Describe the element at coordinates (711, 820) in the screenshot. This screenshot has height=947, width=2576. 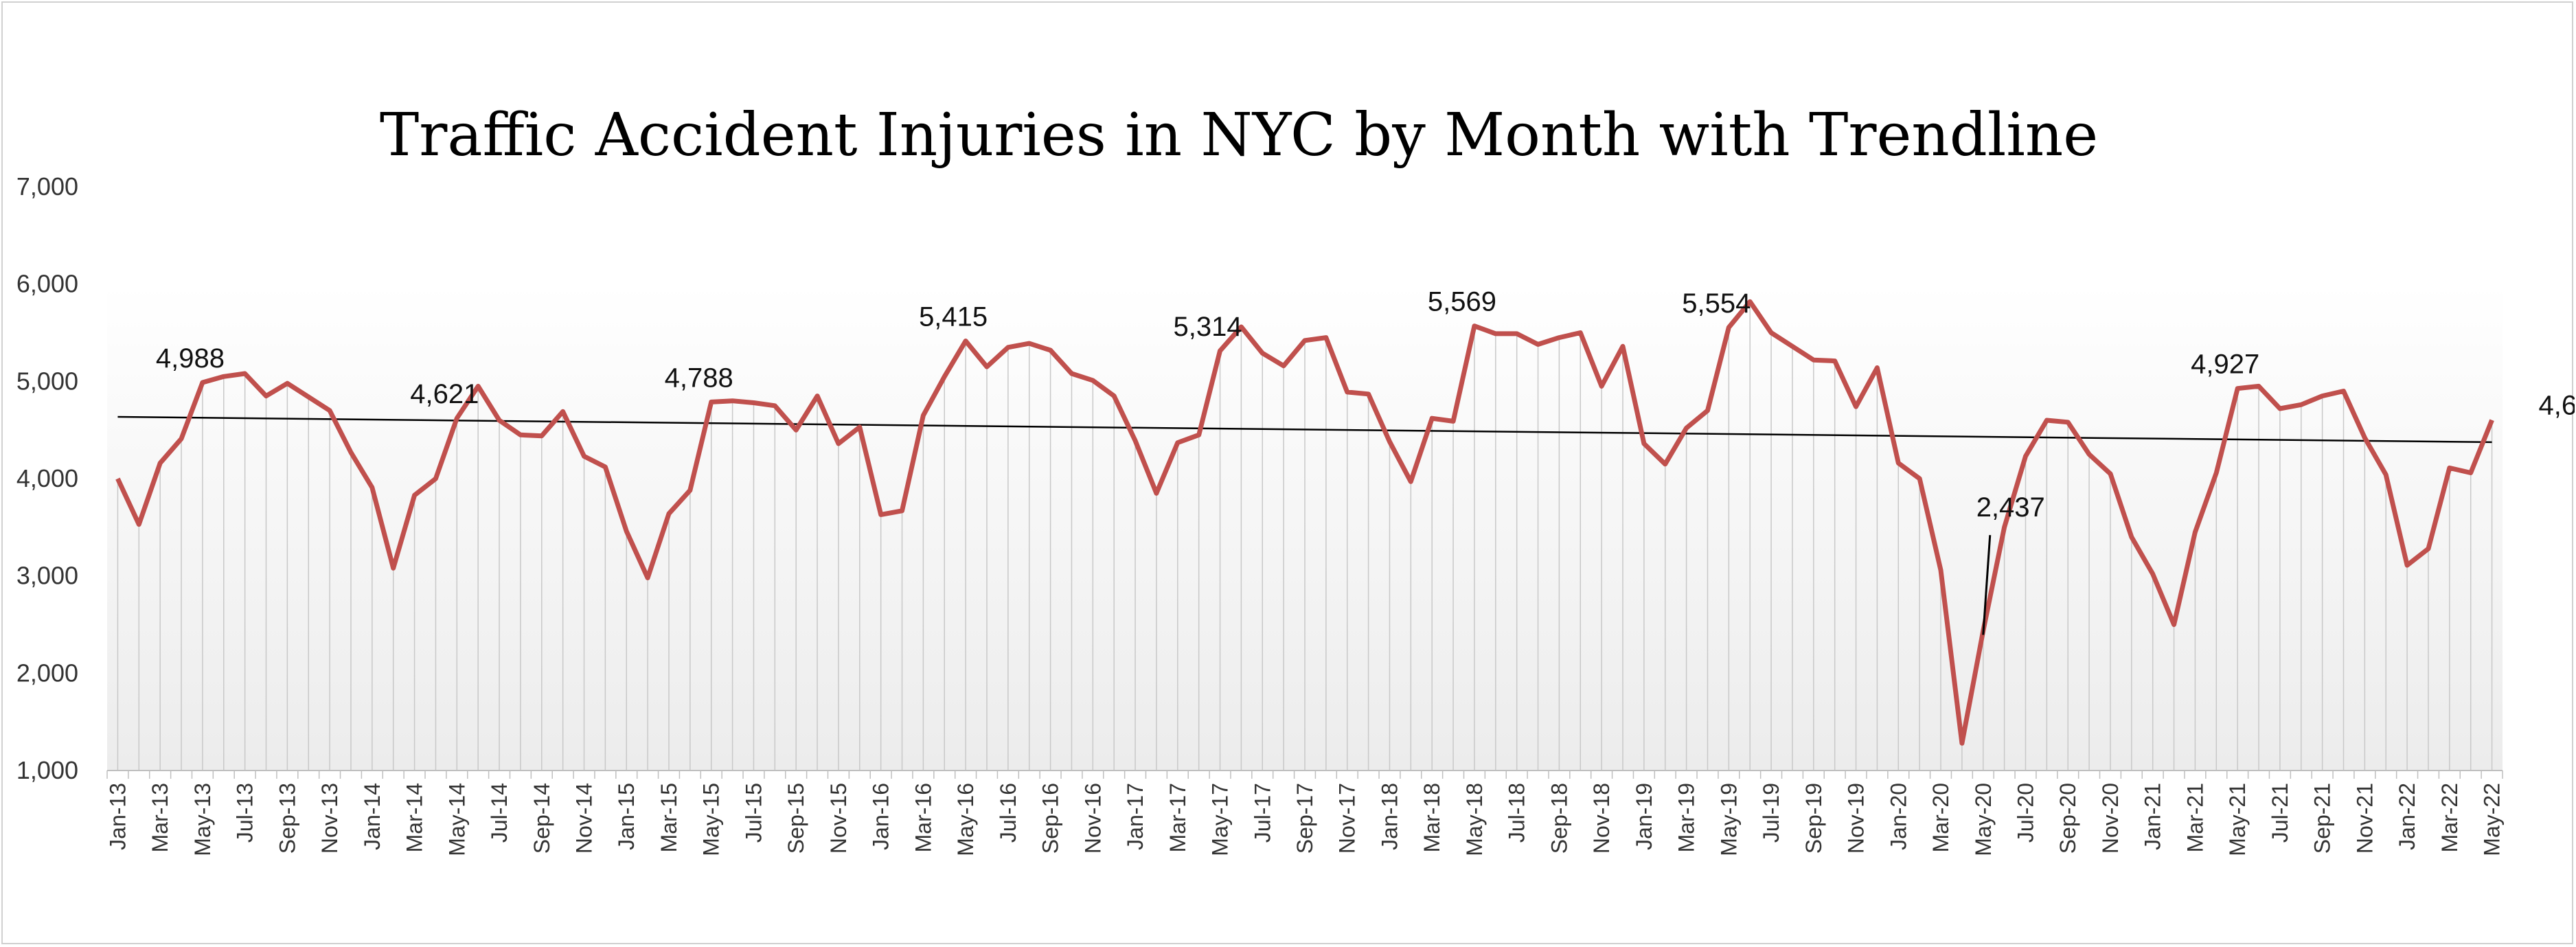
I see `x-tick-label: May-15` at that location.